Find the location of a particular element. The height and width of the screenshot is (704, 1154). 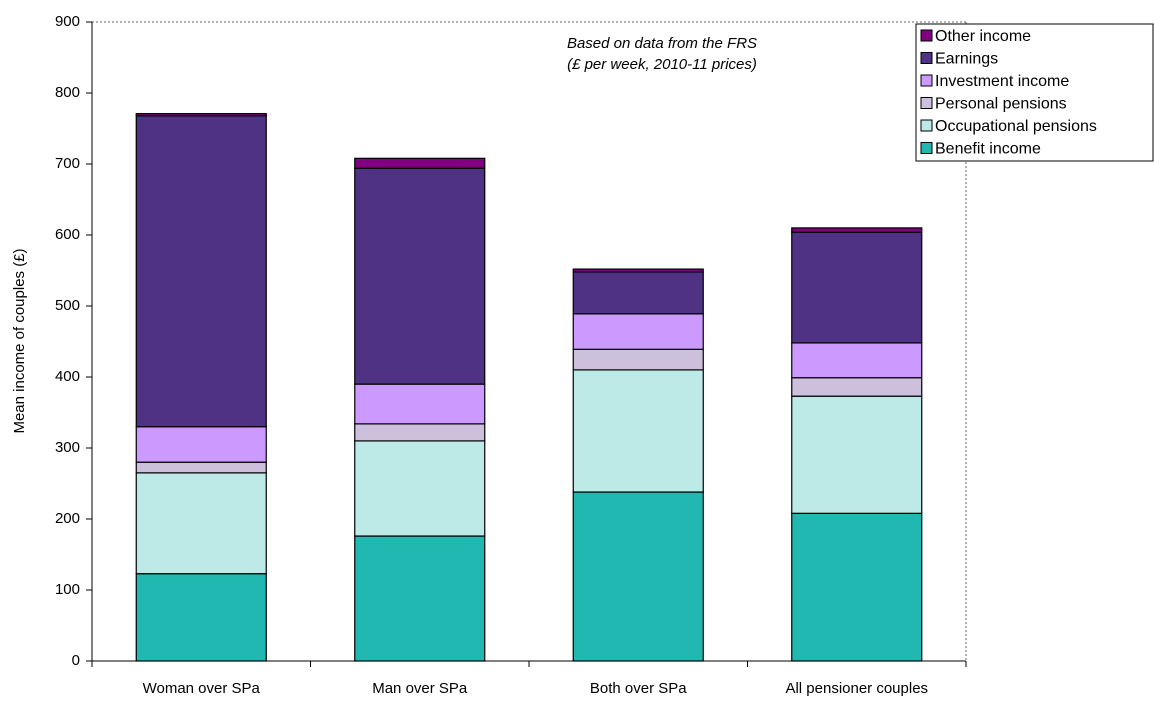

y-axis-label: Mean income of couples (£) is located at coordinates (19, 340).